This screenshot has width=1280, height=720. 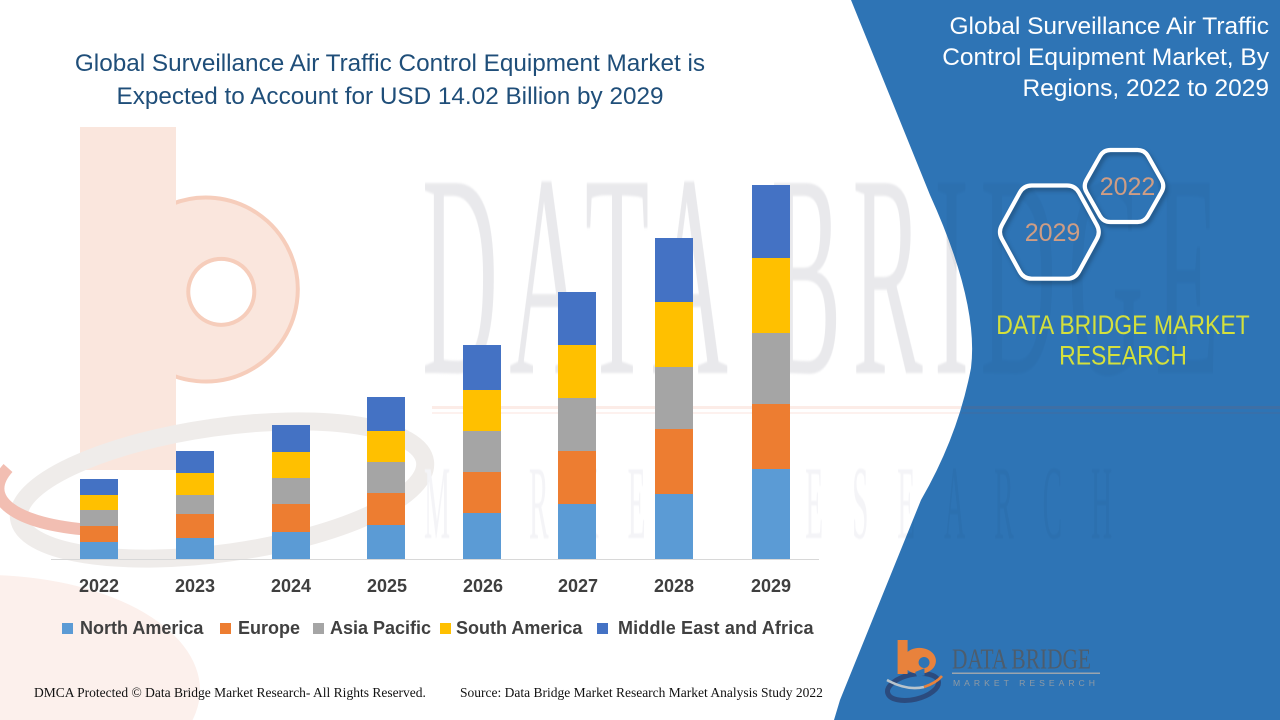 I want to click on svg-text: DATA BRIDGE, so click(x=1021, y=659).